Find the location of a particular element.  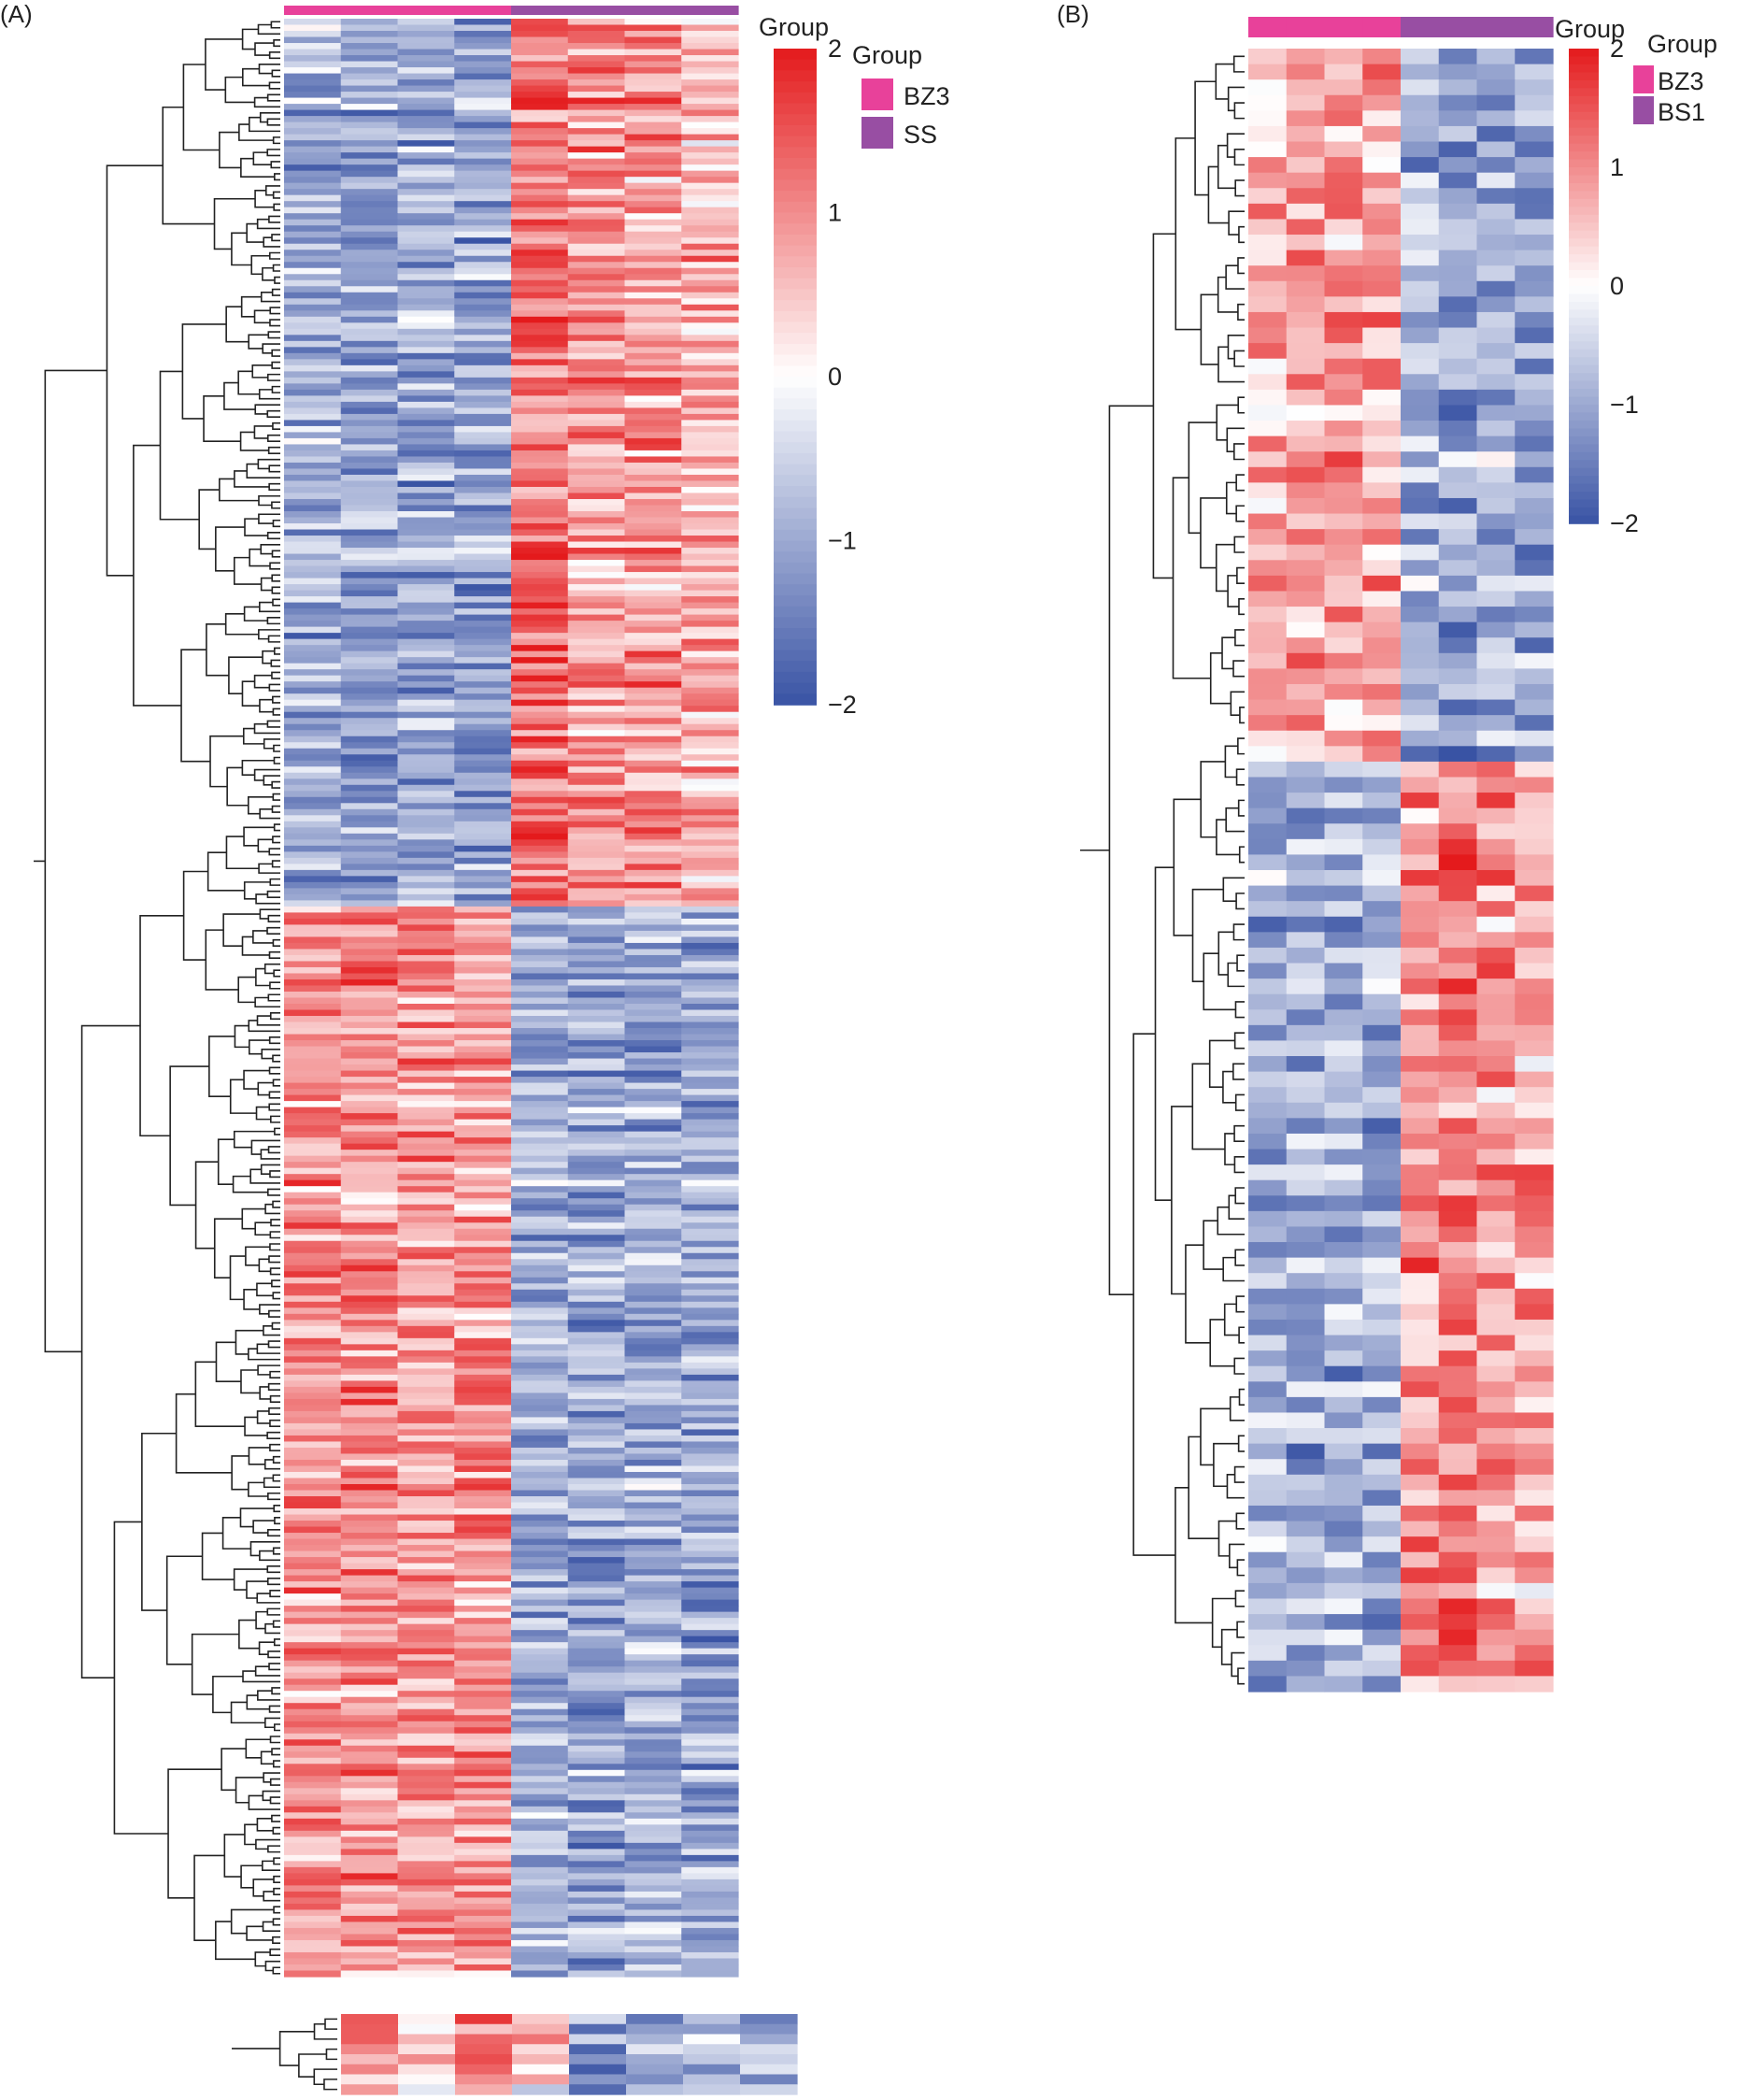

panel-b-dendrogram-link is located at coordinates (1225, 568).